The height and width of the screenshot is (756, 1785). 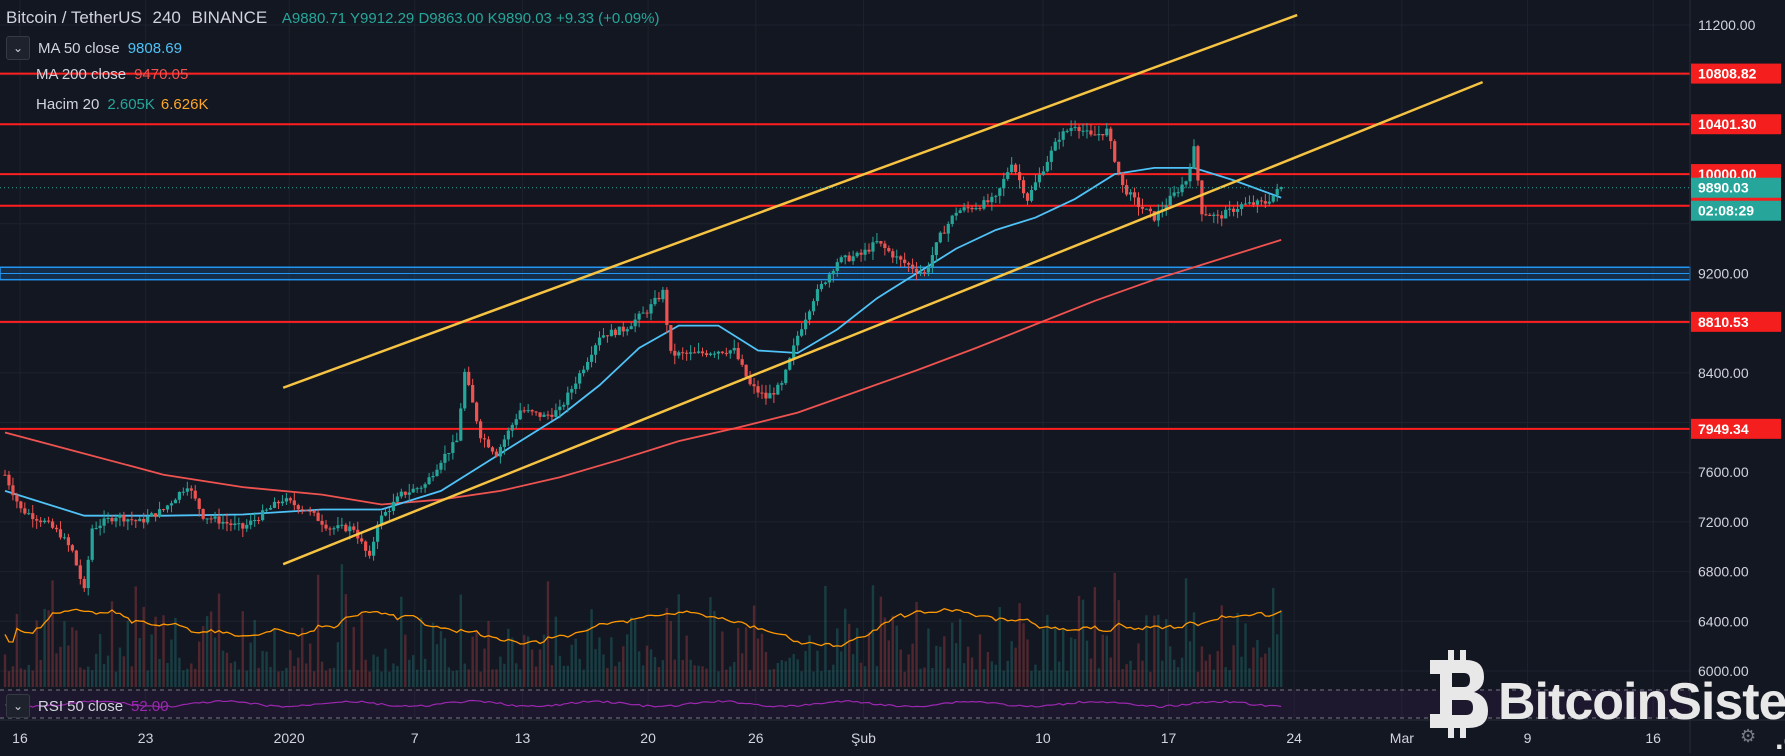 I want to click on indicator-ma50: ⌄ MA 50 close 9808.69, so click(x=91, y=48).